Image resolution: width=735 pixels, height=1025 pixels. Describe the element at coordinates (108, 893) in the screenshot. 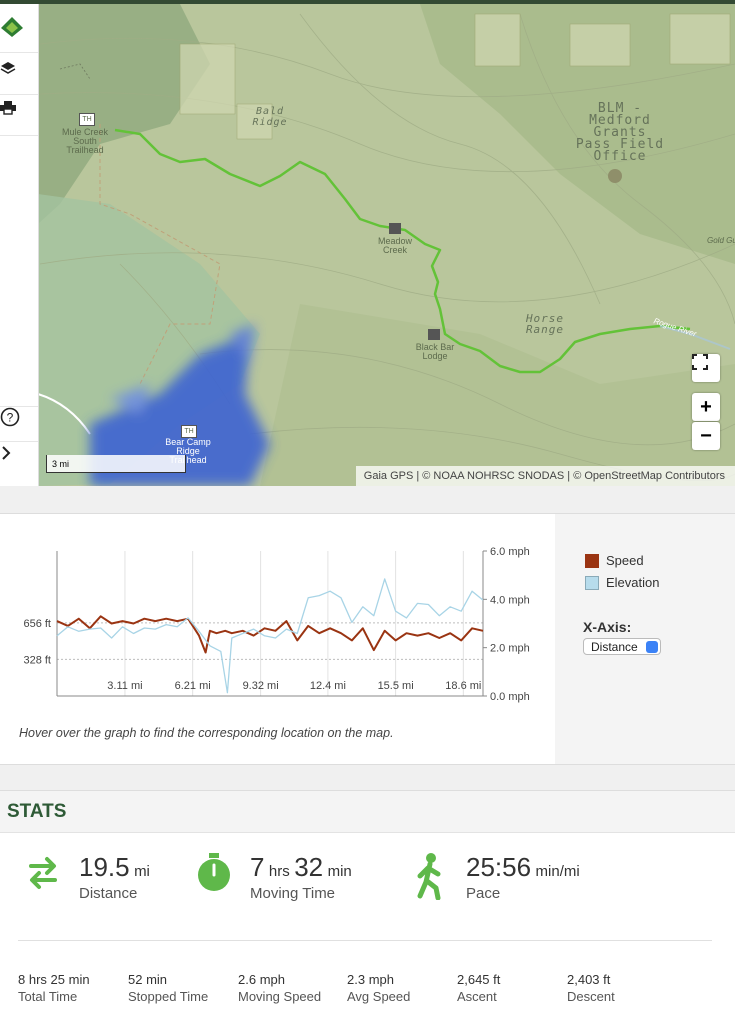

I see `distance-label: Distance` at that location.